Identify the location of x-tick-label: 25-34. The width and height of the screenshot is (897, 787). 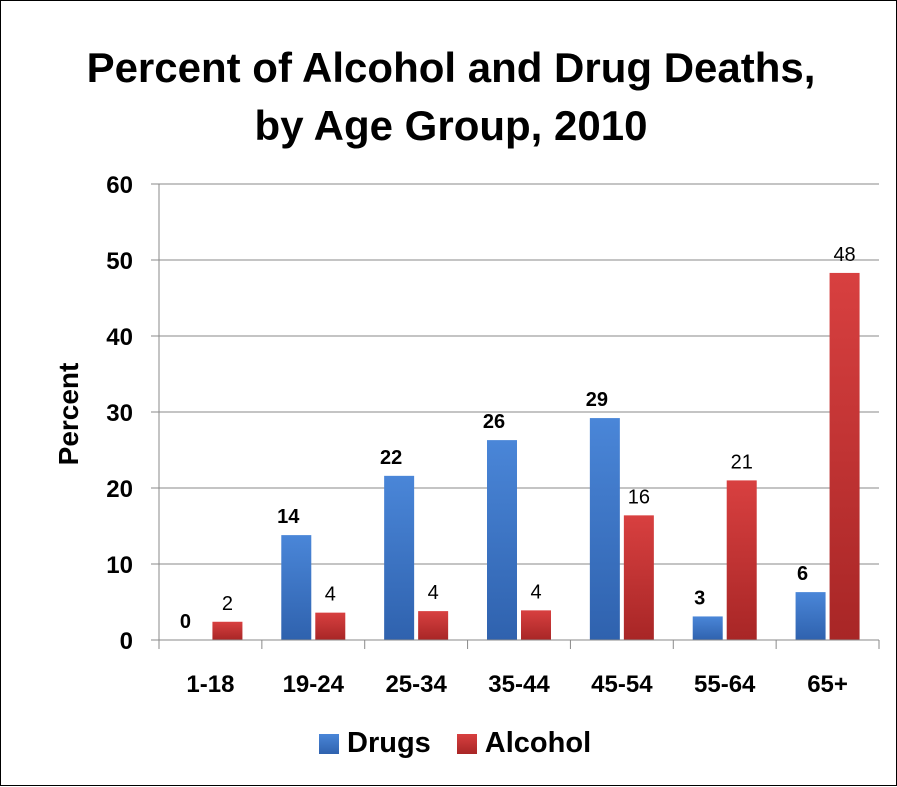
(416, 684).